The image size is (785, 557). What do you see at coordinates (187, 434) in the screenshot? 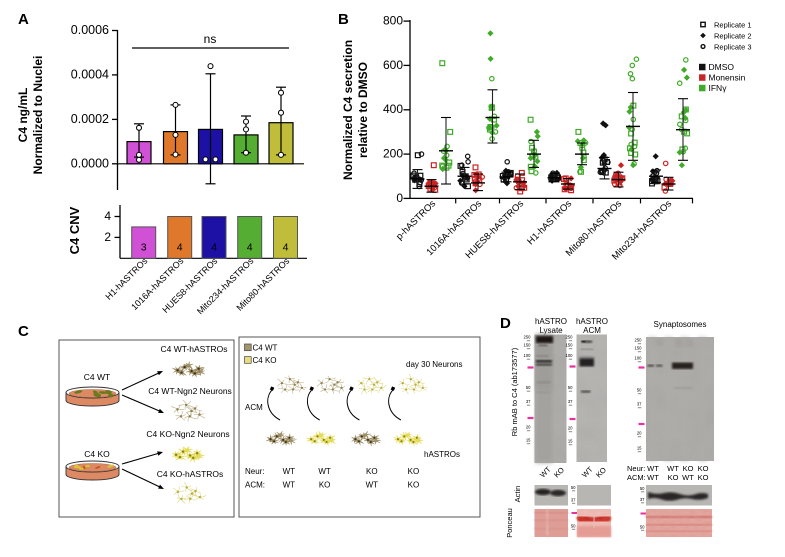
I see `svg-text: C4 KO-Ngn2 Neurons` at bounding box center [187, 434].